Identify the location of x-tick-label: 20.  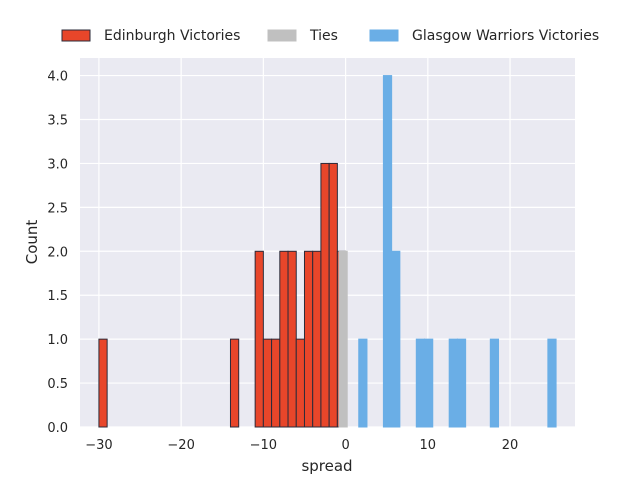
(510, 445).